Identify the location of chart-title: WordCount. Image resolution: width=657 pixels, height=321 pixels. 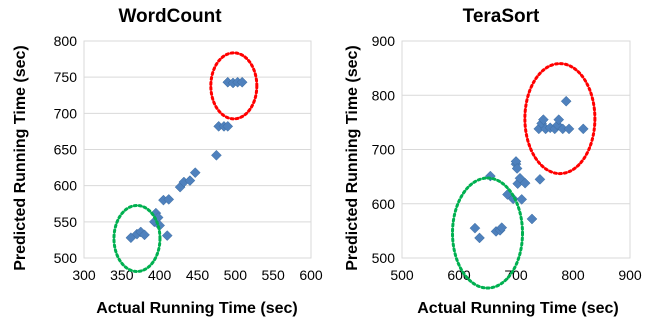
(170, 16).